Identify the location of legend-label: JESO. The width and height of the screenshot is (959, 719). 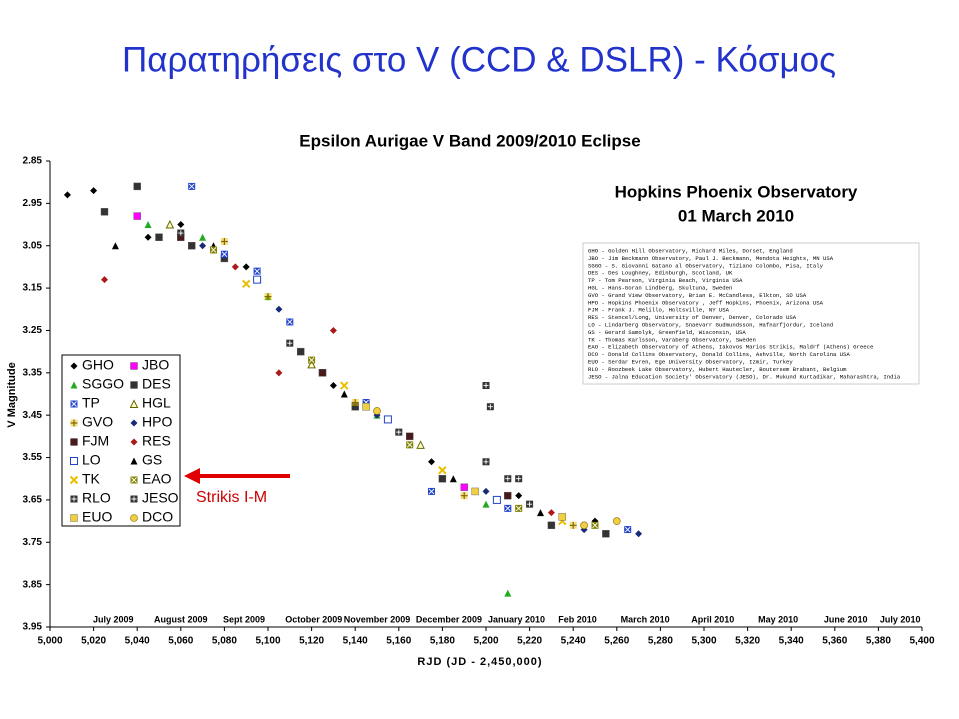
(160, 498).